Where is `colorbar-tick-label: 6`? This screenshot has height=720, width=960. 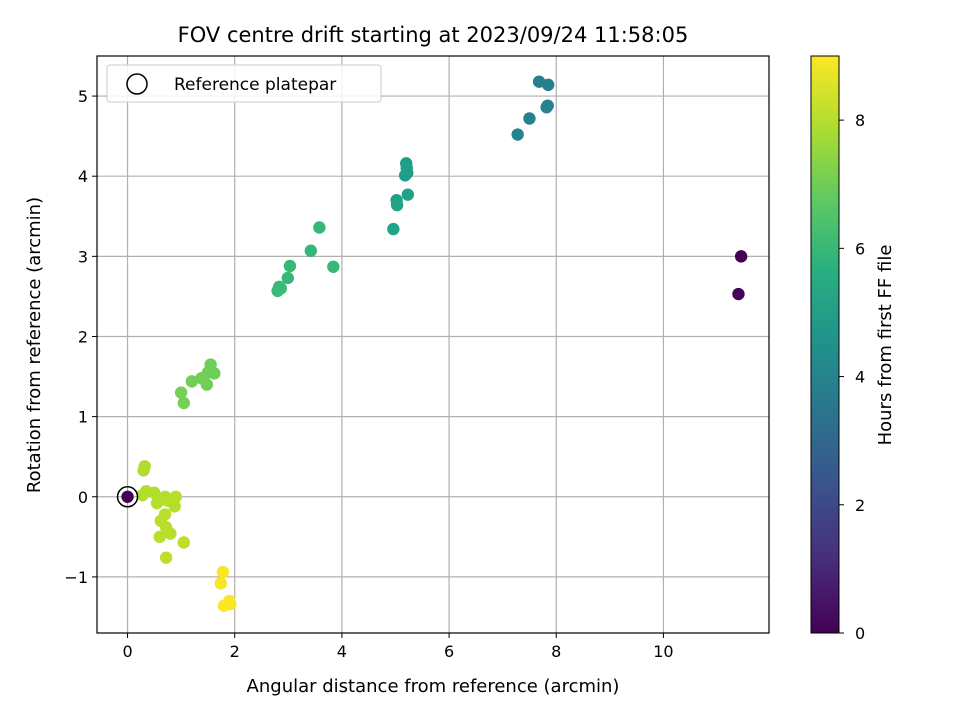 colorbar-tick-label: 6 is located at coordinates (860, 248).